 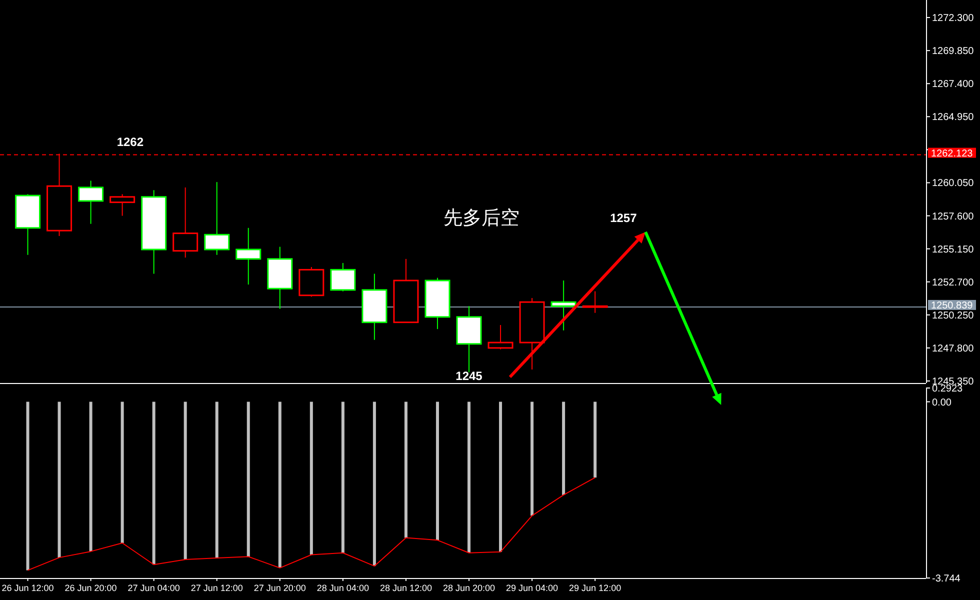 I want to click on annotation: 先多后空, so click(x=482, y=218).